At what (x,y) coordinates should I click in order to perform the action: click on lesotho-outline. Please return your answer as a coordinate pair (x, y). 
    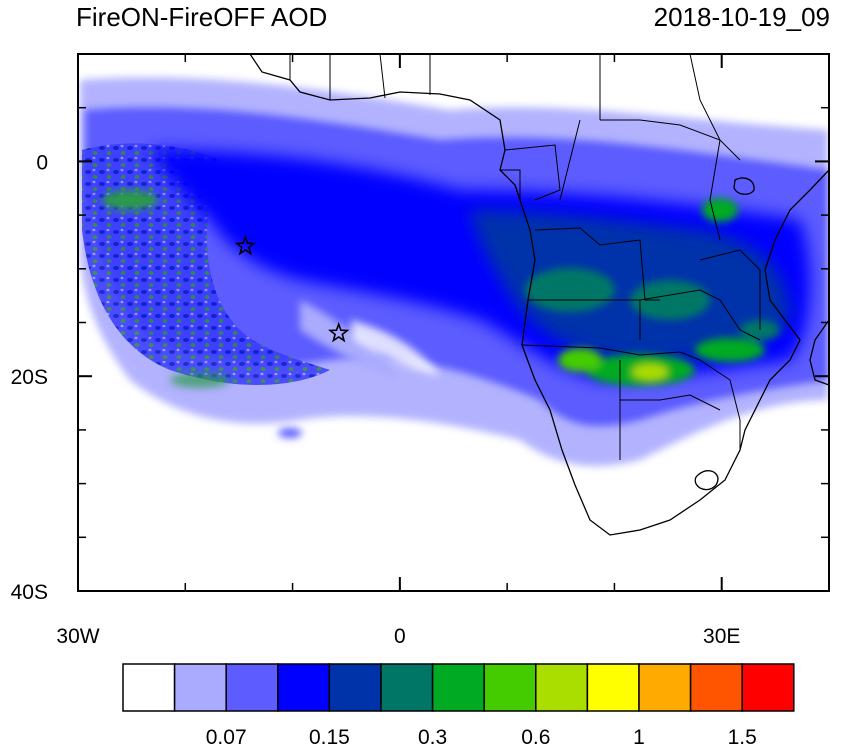
    Looking at the image, I should click on (706, 480).